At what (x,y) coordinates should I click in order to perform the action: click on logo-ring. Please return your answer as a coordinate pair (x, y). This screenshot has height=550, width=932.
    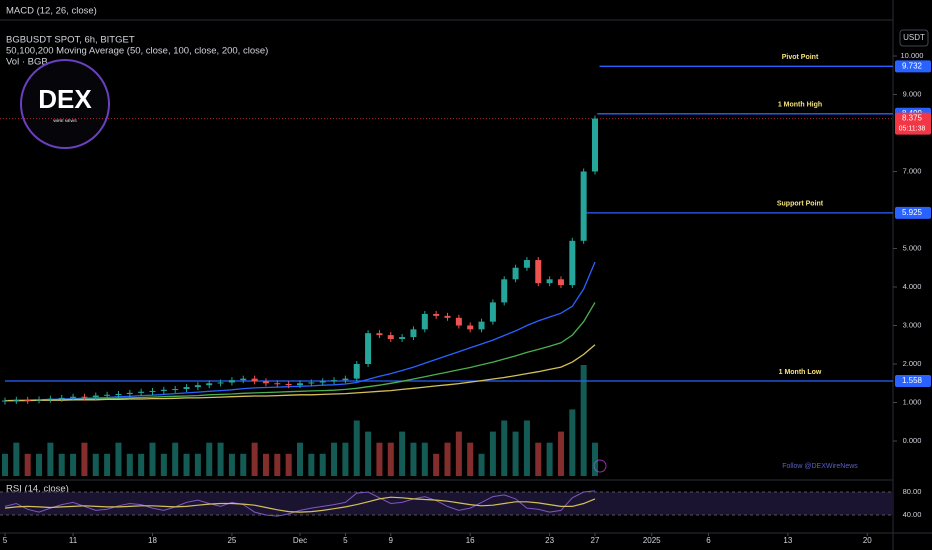
    Looking at the image, I should click on (65, 104).